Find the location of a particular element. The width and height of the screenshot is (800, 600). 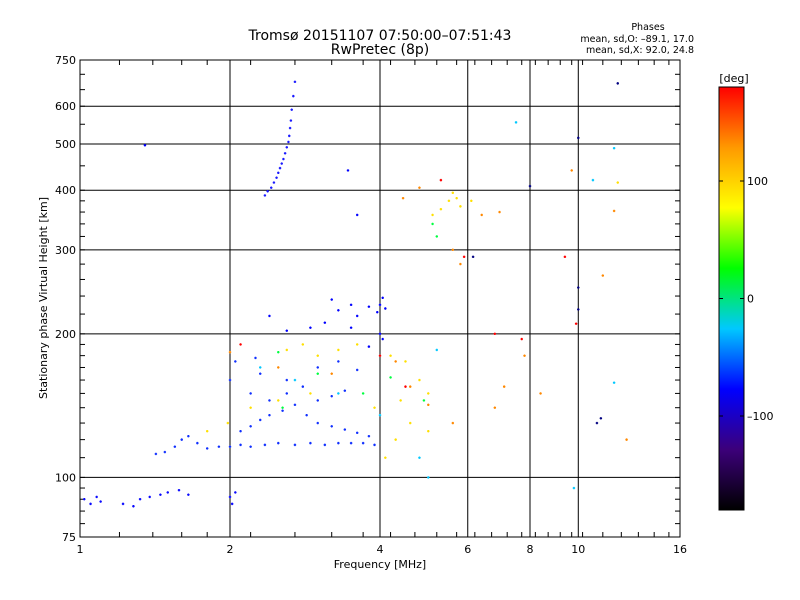

y-tick-label: 300 is located at coordinates (65, 250).